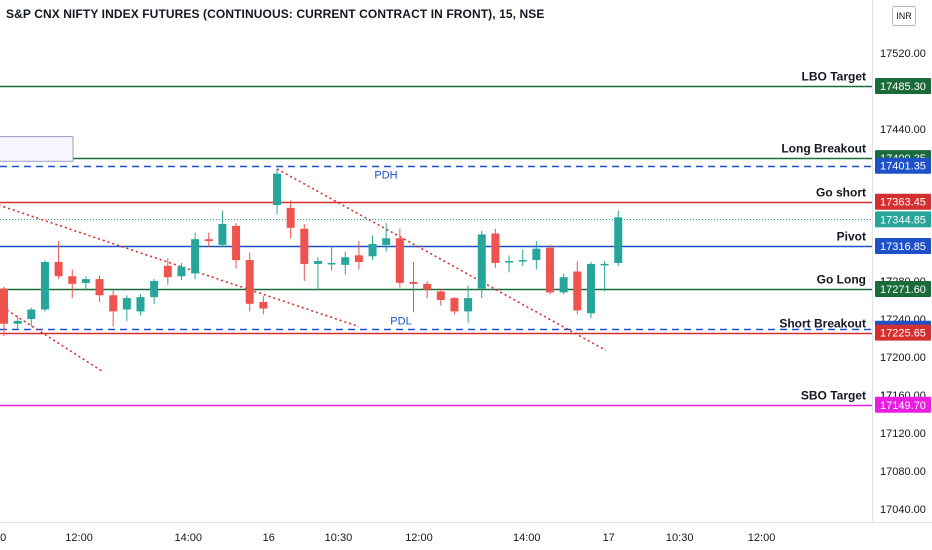  Describe the element at coordinates (823, 149) in the screenshot. I see `level-label: Long Breakout` at that location.